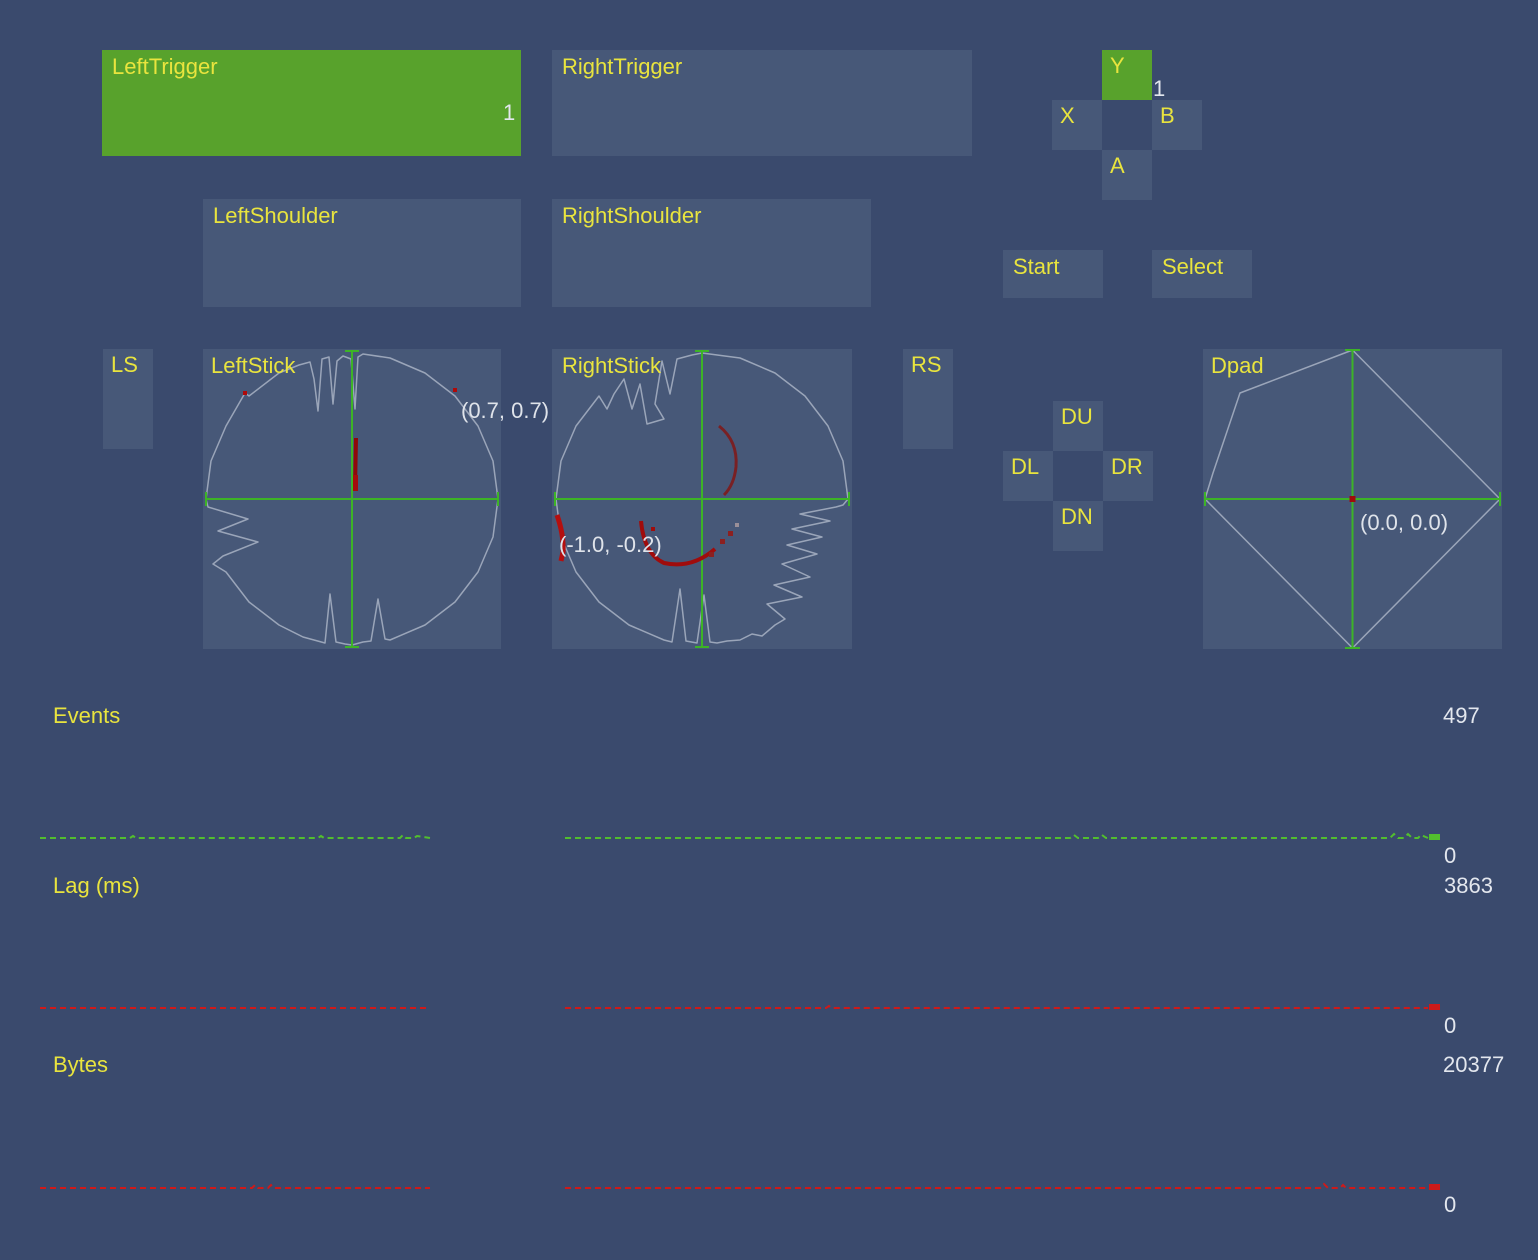 The width and height of the screenshot is (1538, 1260). Describe the element at coordinates (646, 495) in the screenshot. I see `right-stick-recent-trace` at that location.